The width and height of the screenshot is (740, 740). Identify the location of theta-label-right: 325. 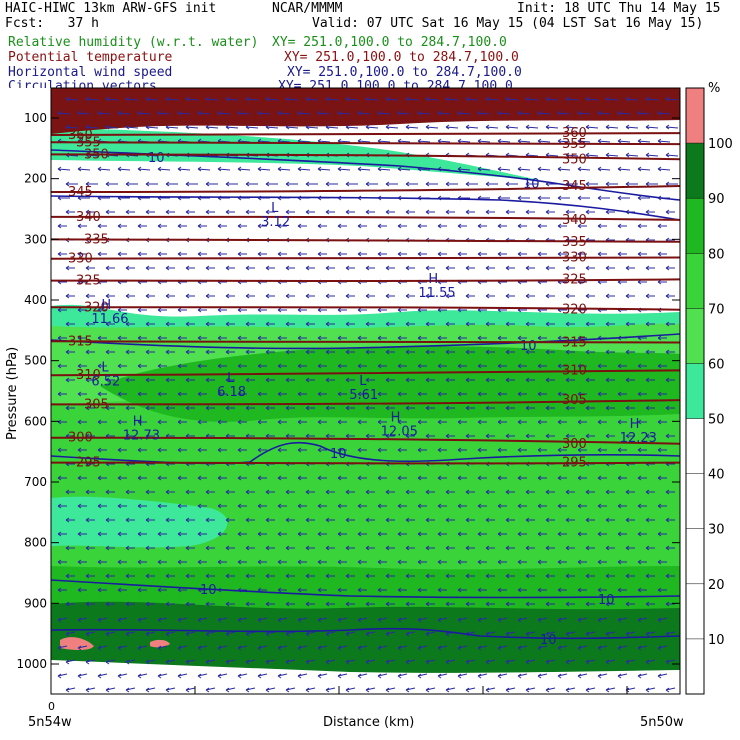
(574, 279).